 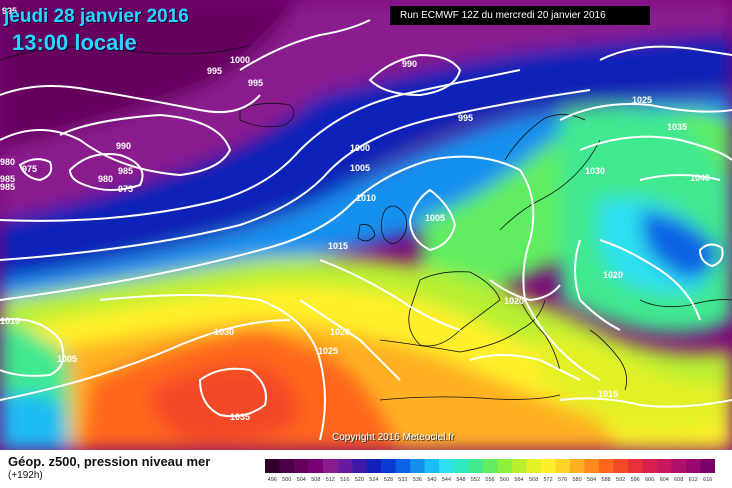 What do you see at coordinates (591, 480) in the screenshot?
I see `scale-tick-label: 584` at bounding box center [591, 480].